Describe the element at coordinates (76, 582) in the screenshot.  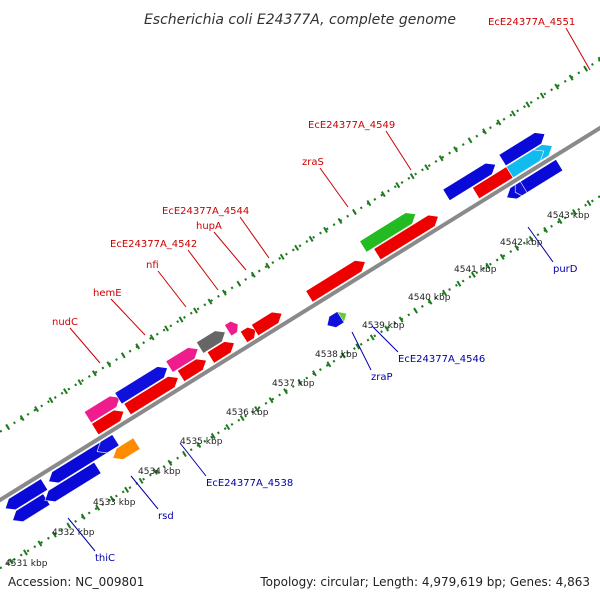
I see `accession-text: Accession: NC_009801` at that location.